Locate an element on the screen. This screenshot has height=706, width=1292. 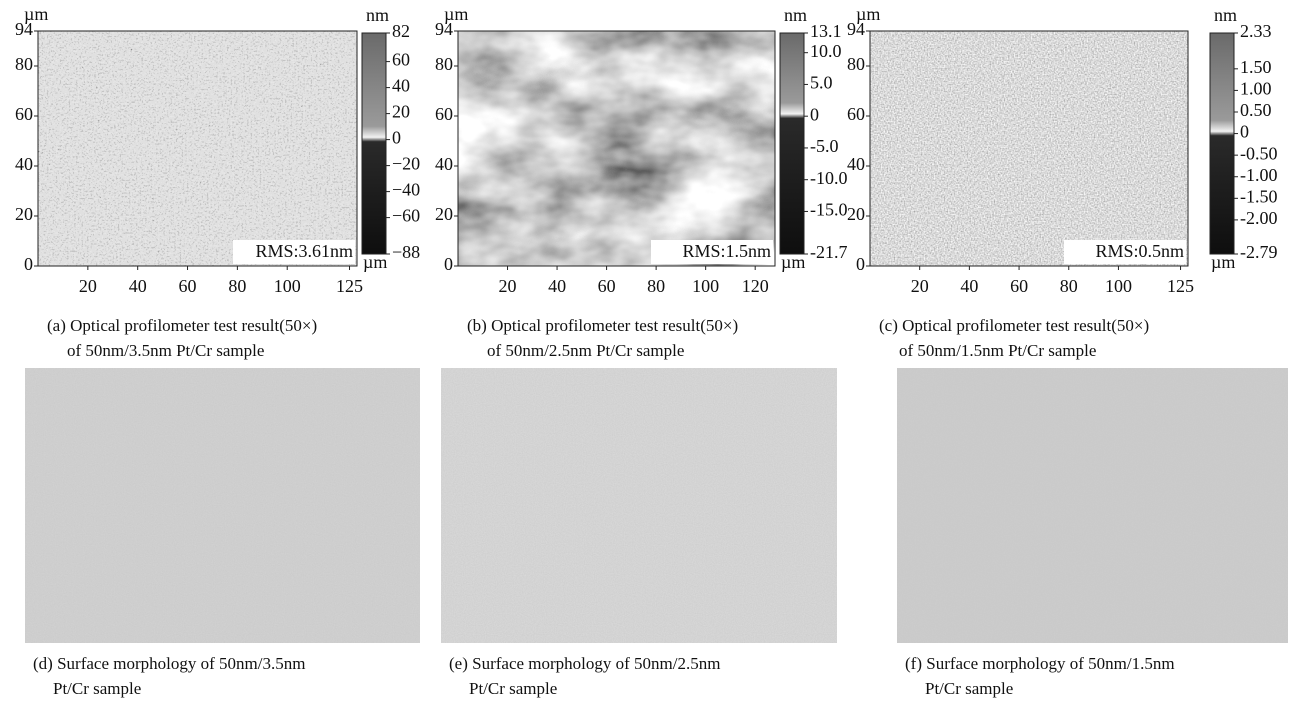
colorbar-tick-label: -15.0 is located at coordinates (829, 210).